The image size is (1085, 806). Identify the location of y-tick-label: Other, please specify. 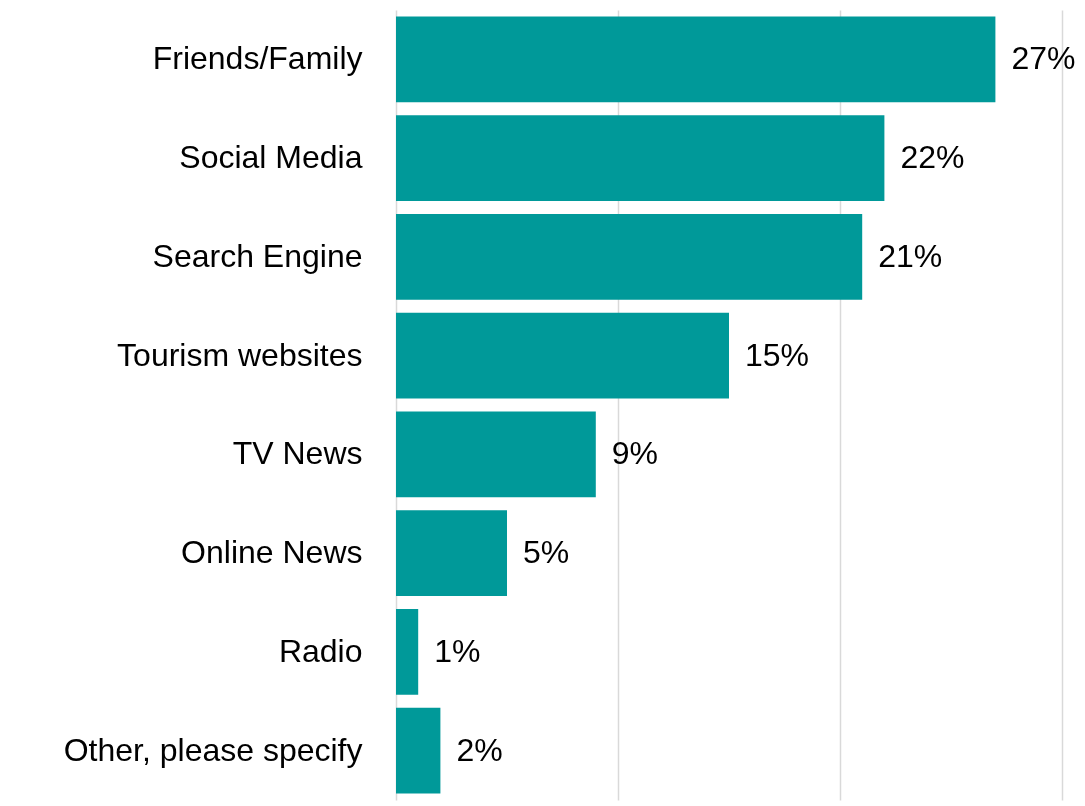
(213, 749).